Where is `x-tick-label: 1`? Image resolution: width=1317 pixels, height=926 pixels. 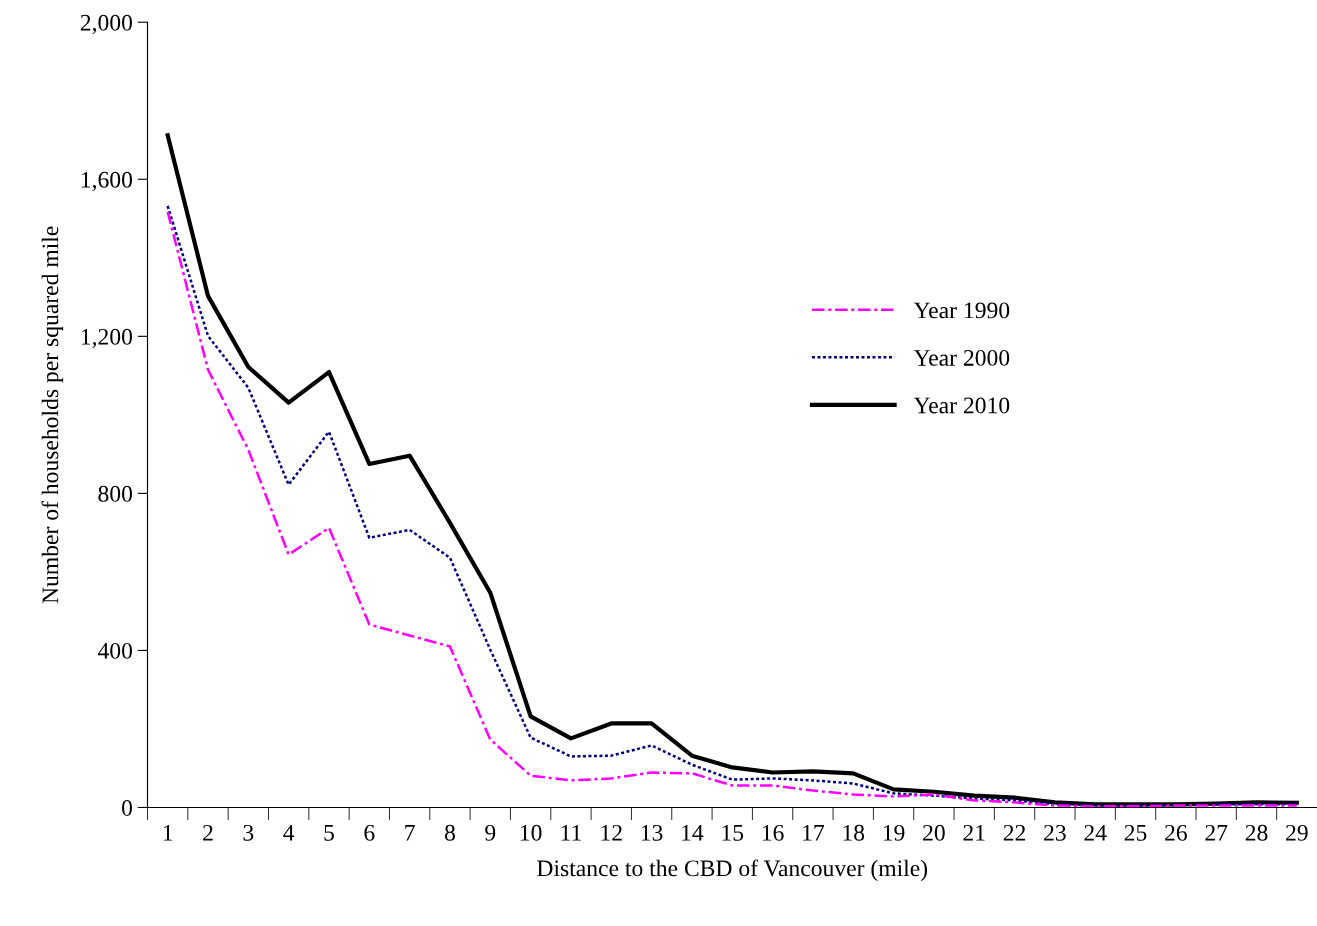 x-tick-label: 1 is located at coordinates (168, 832).